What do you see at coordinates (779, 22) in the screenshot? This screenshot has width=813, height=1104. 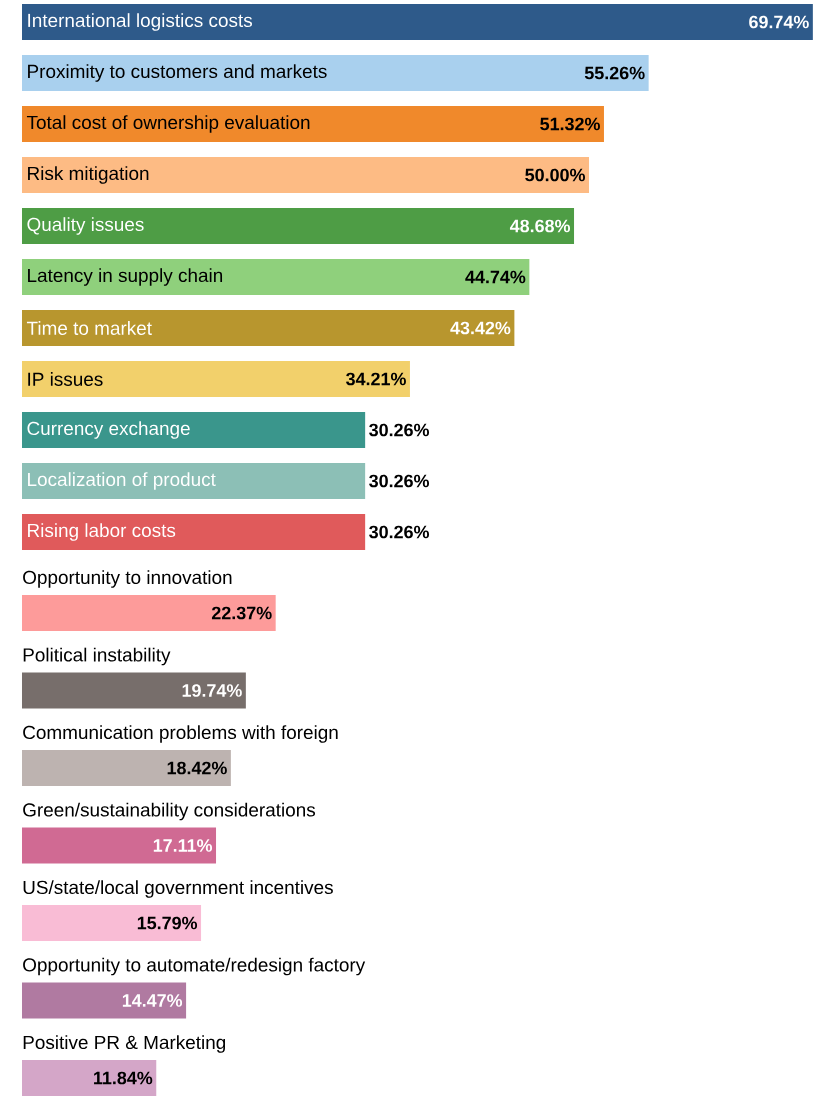 I see `data-label: 69.74%` at bounding box center [779, 22].